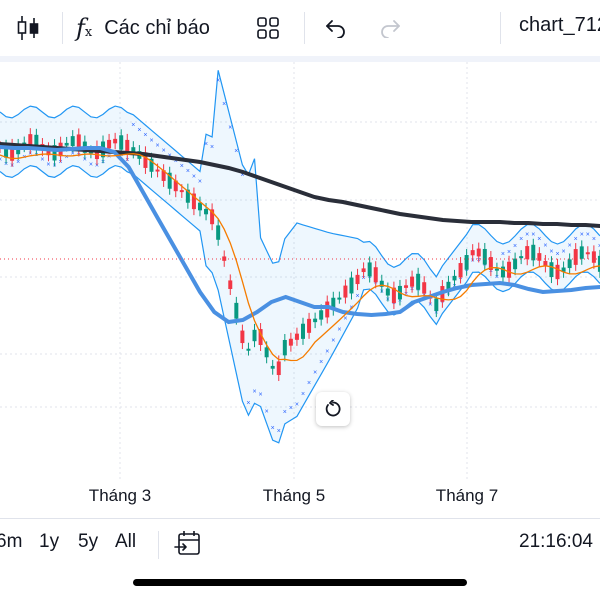  Describe the element at coordinates (120, 495) in the screenshot. I see `x-tick-label: Tháng 3` at that location.